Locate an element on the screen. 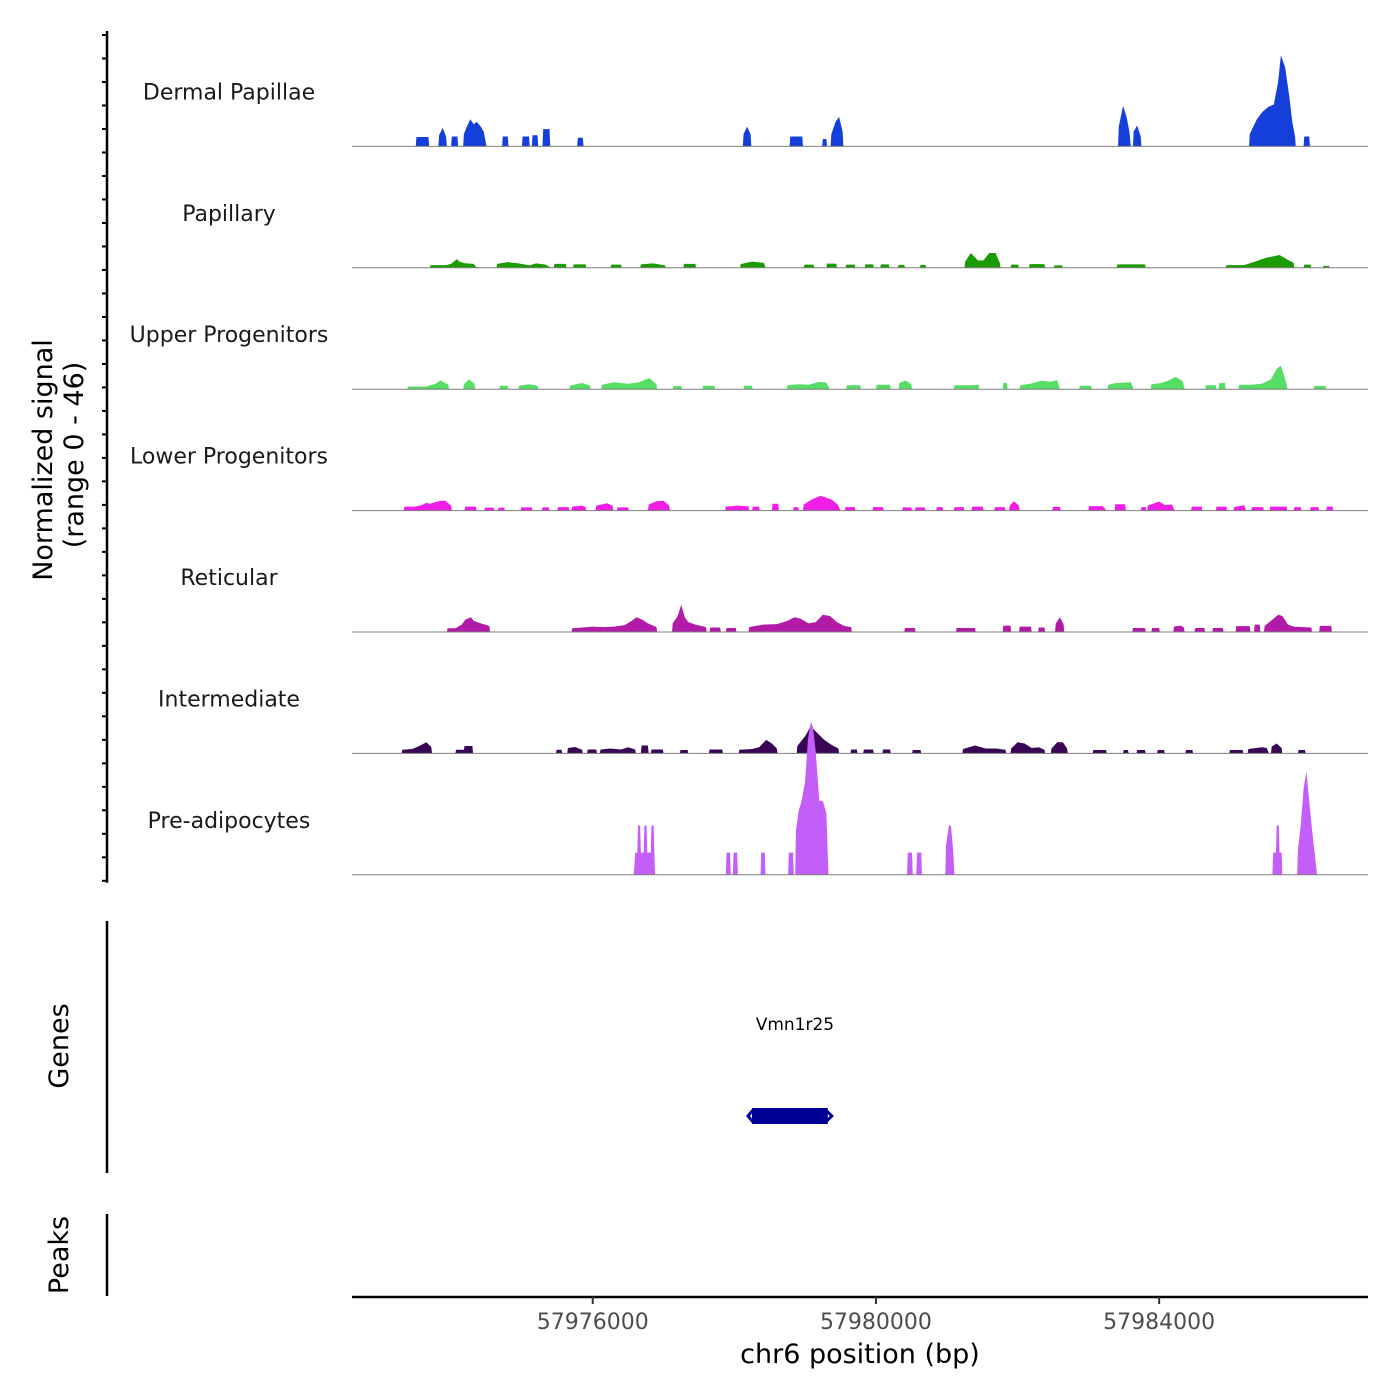 The height and width of the screenshot is (1400, 1400). gene-vmn1r25: Vmn1r25 is located at coordinates (790, 1069).